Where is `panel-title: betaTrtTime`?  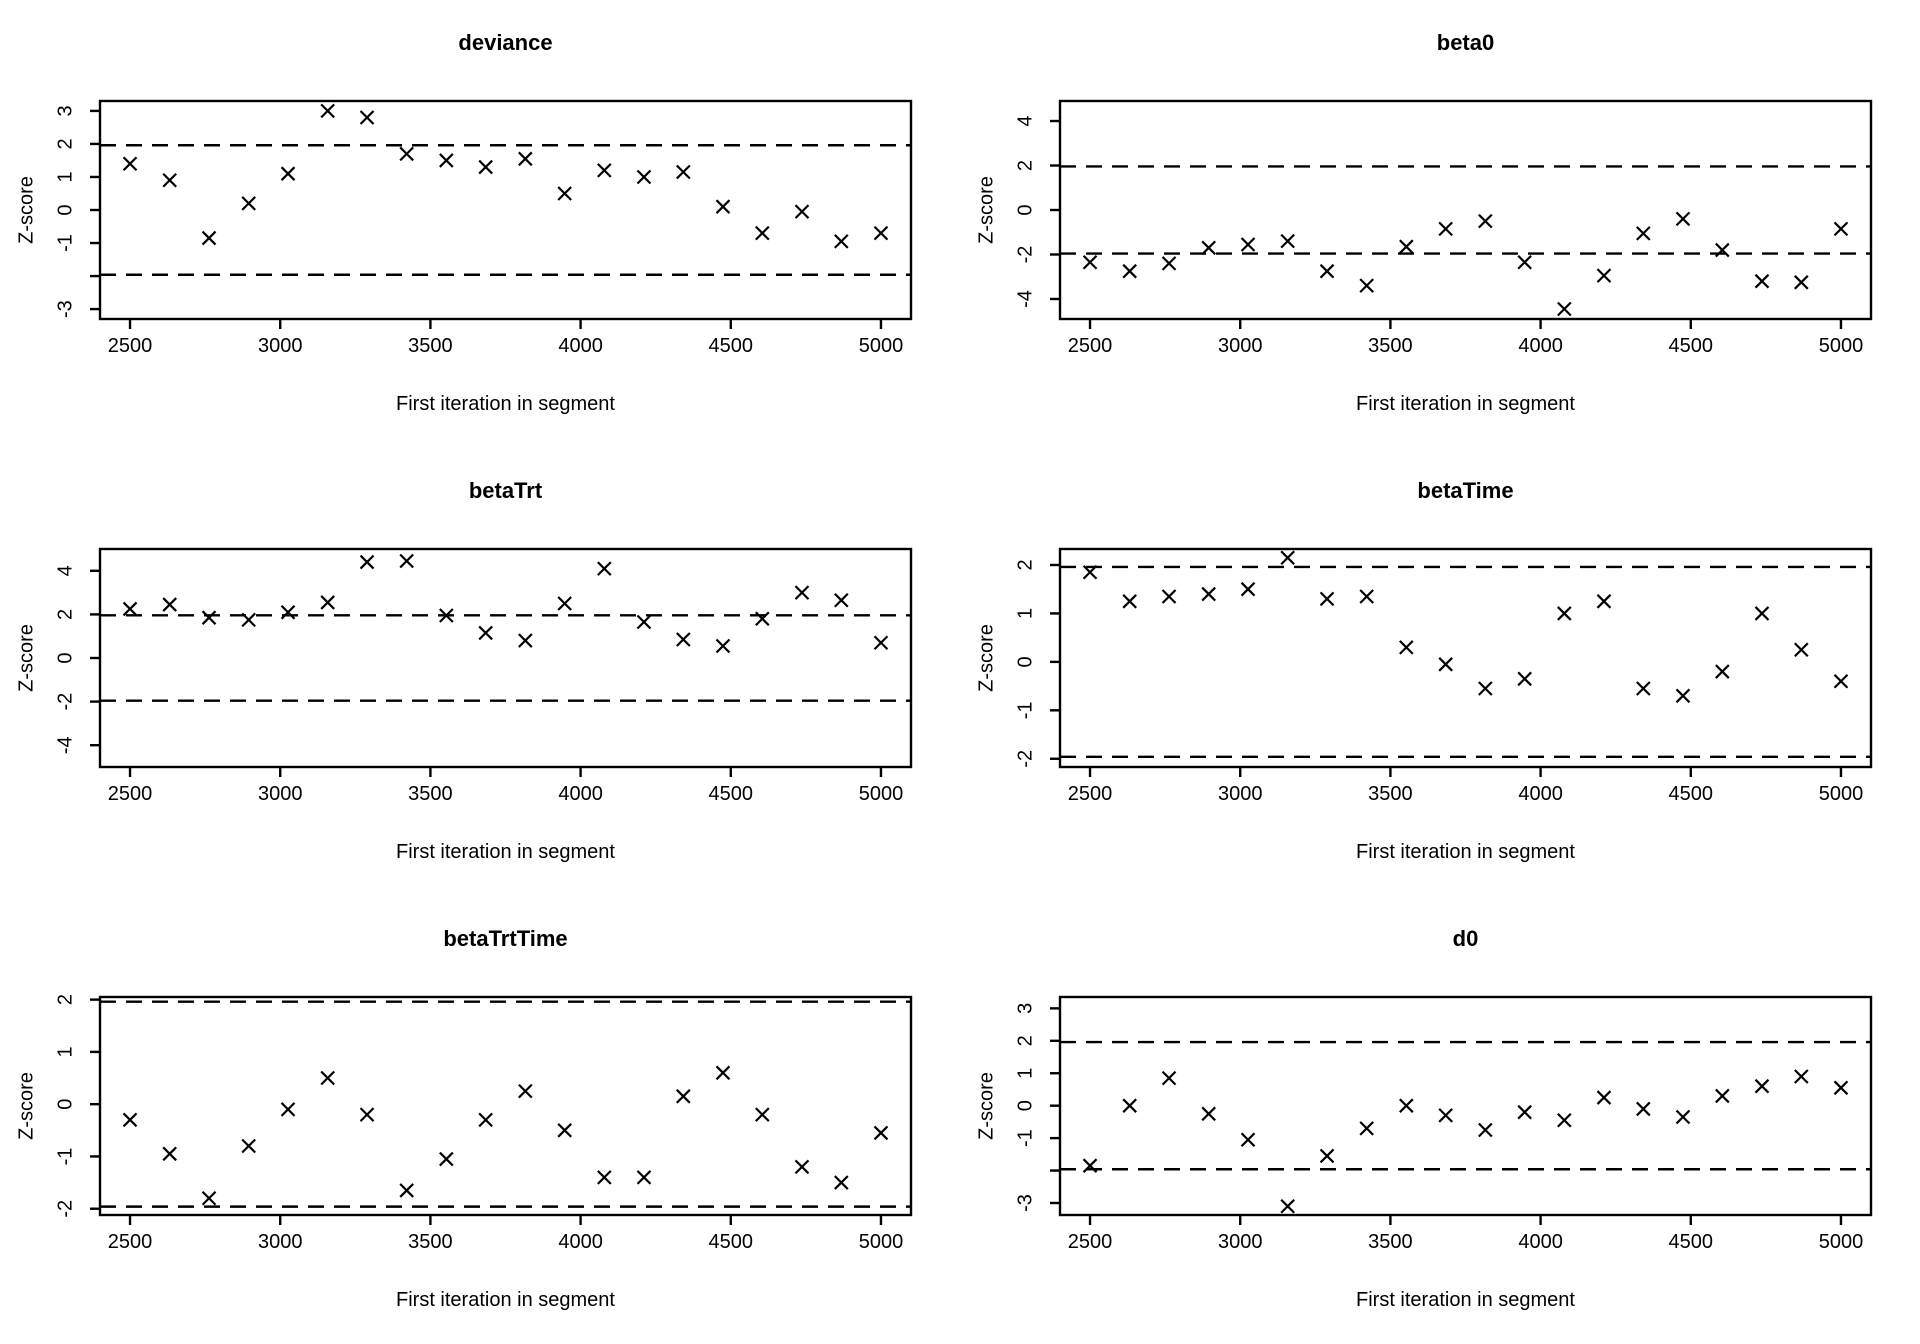
panel-title: betaTrtTime is located at coordinates (505, 938).